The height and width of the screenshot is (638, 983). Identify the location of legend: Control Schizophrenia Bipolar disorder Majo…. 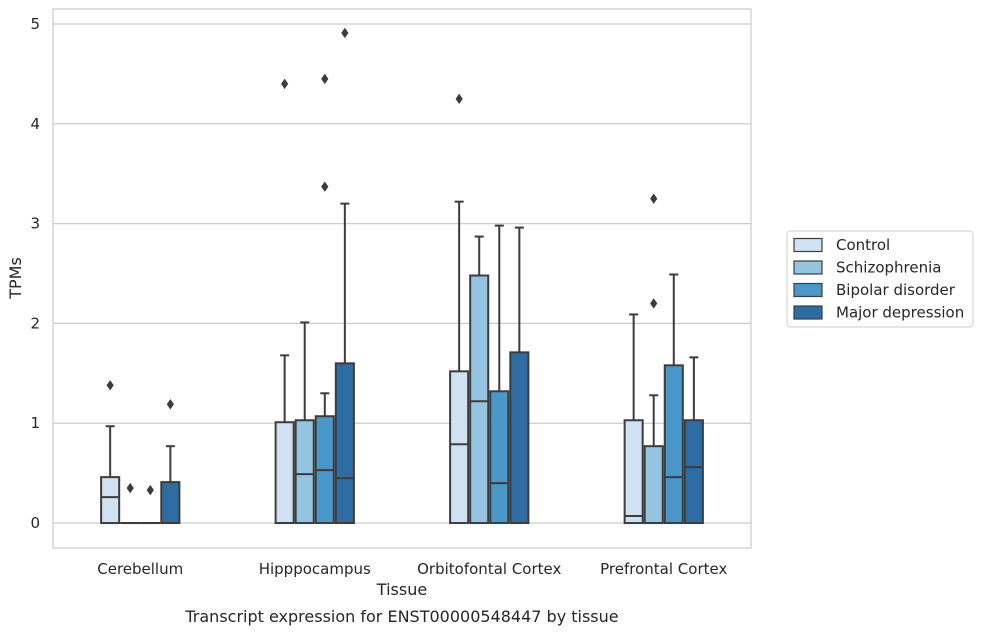
(880, 279).